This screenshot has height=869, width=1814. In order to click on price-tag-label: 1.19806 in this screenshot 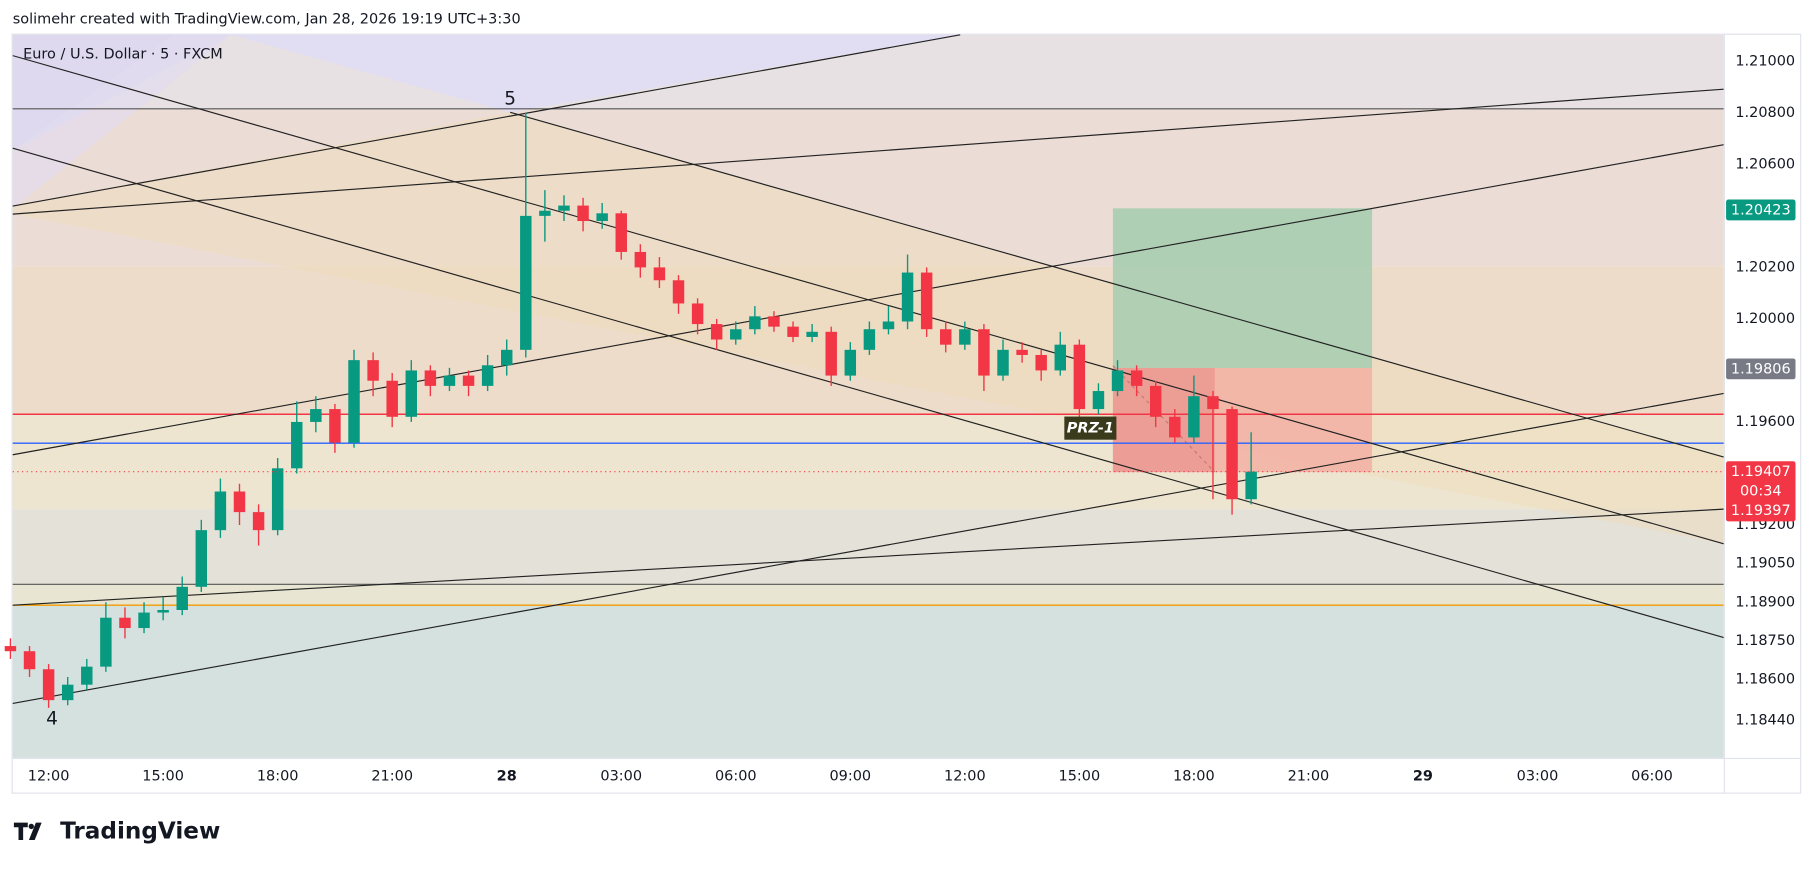, I will do `click(1761, 369)`.